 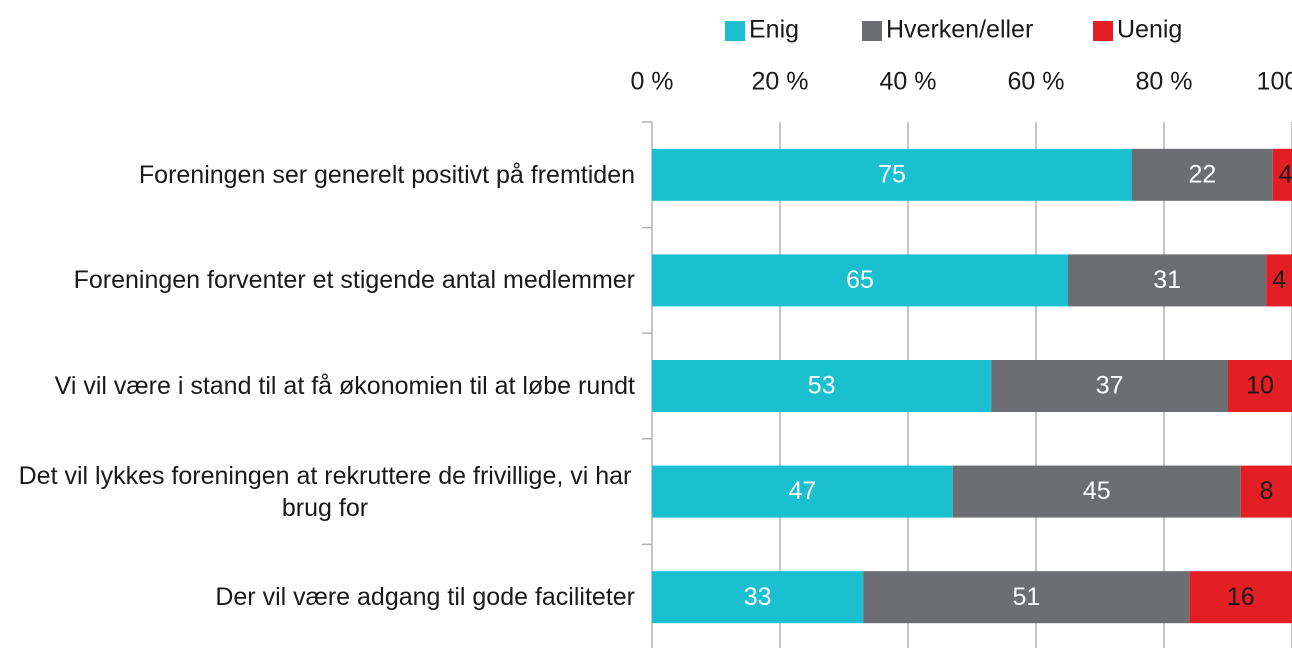 I want to click on value-label: 10, so click(x=1260, y=386).